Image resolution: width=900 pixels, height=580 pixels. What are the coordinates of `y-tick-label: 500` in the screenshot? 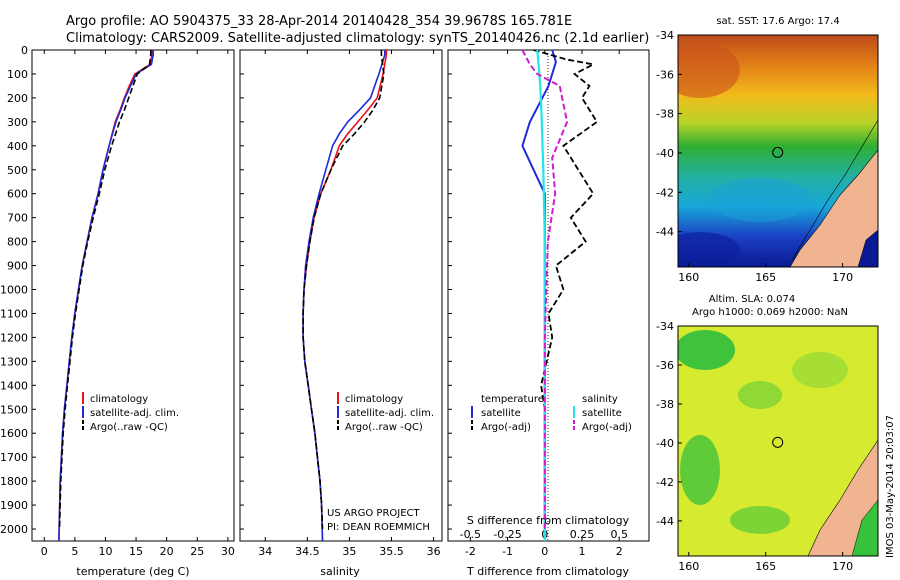 It's located at (17, 170).